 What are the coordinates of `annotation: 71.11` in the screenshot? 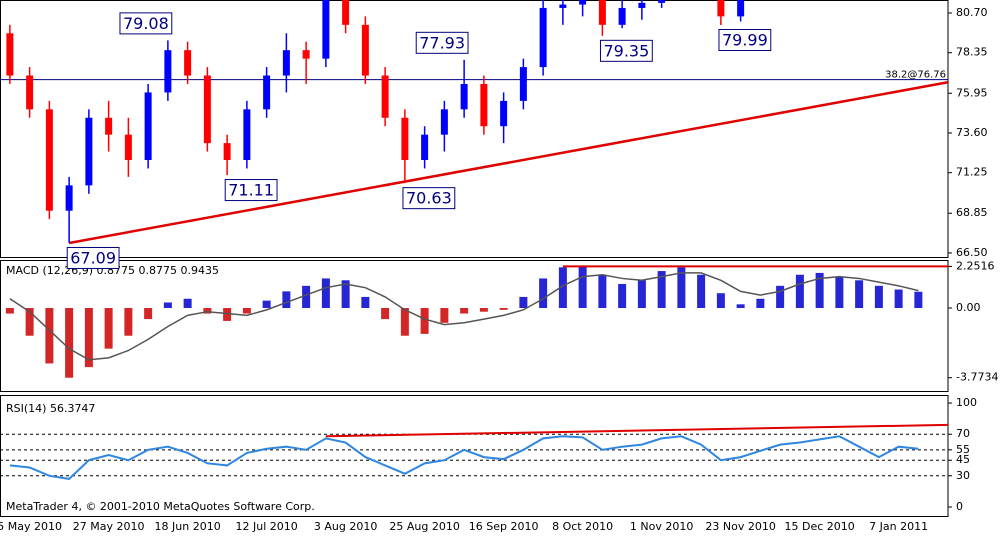 It's located at (251, 190).